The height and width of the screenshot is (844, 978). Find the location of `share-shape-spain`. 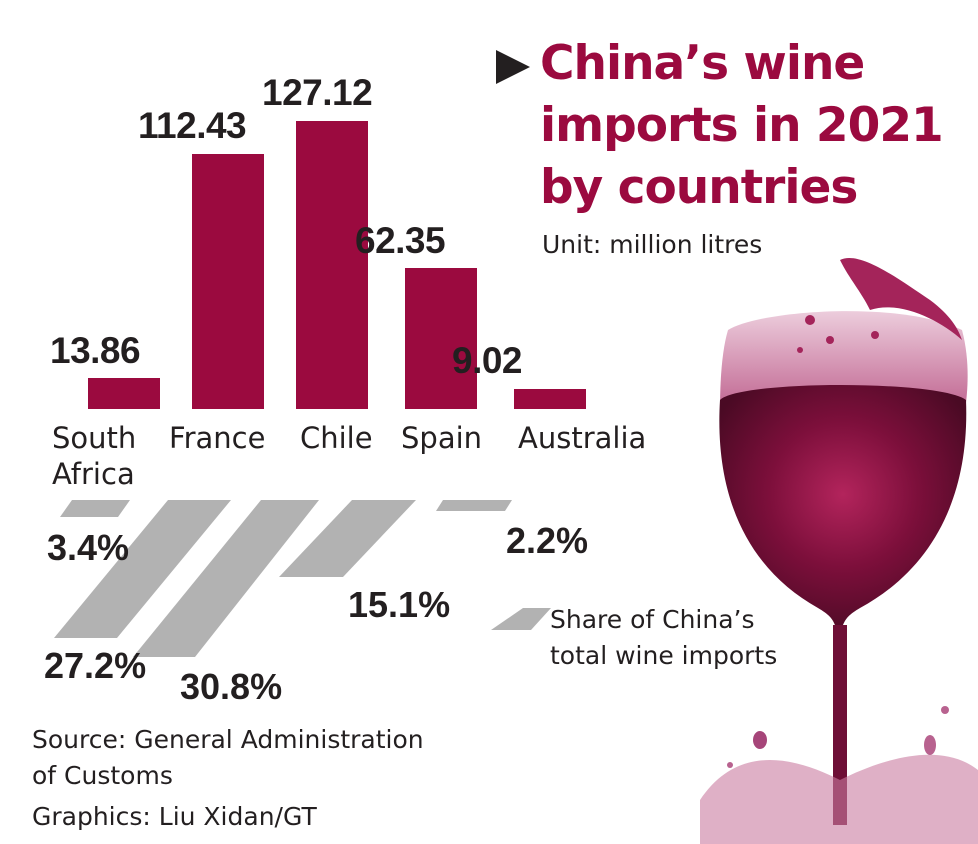

share-shape-spain is located at coordinates (347, 538).